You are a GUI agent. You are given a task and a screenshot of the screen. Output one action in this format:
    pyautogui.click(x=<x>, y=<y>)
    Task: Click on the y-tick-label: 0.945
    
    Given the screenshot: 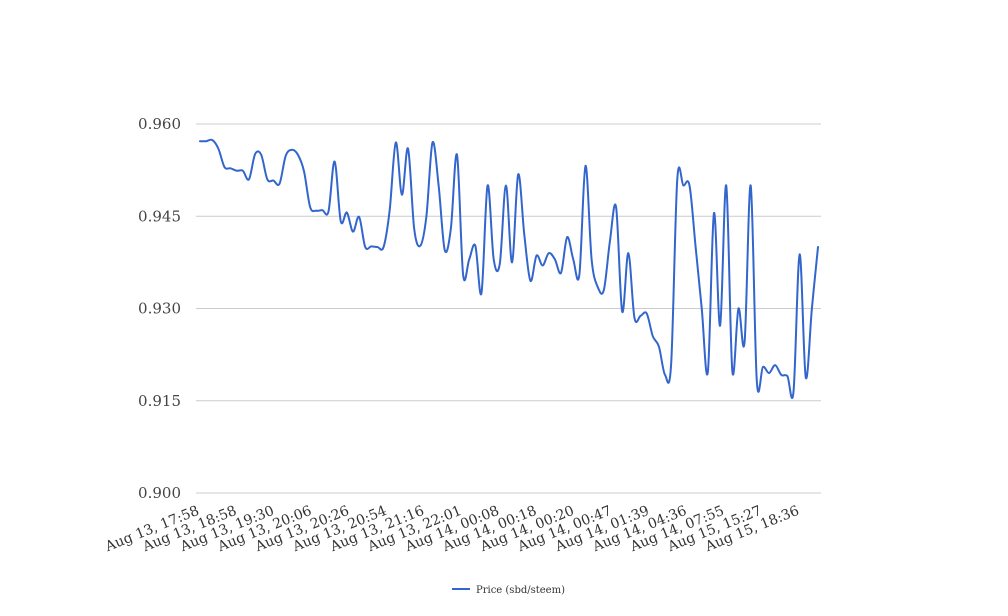 What is the action you would take?
    pyautogui.click(x=159, y=216)
    